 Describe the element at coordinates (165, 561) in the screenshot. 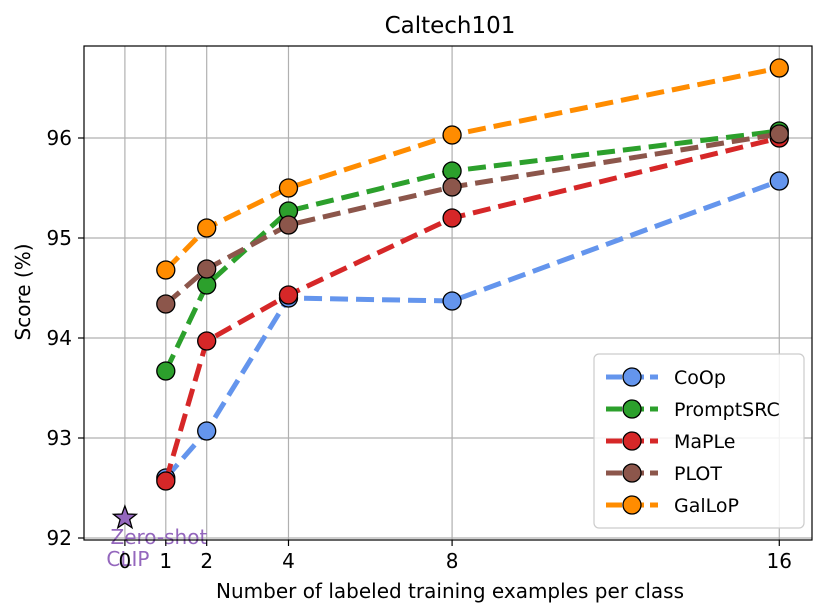

I see `x-tick-label: 1` at that location.